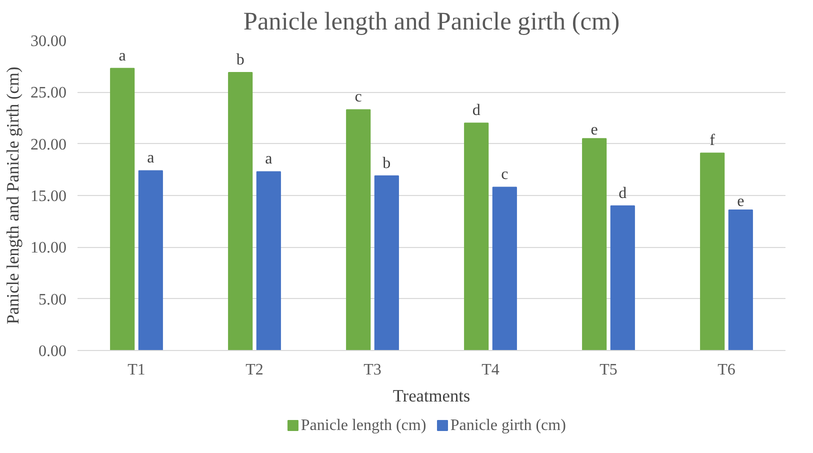 The width and height of the screenshot is (813, 453). What do you see at coordinates (137, 370) in the screenshot?
I see `x-tick-label: T1` at bounding box center [137, 370].